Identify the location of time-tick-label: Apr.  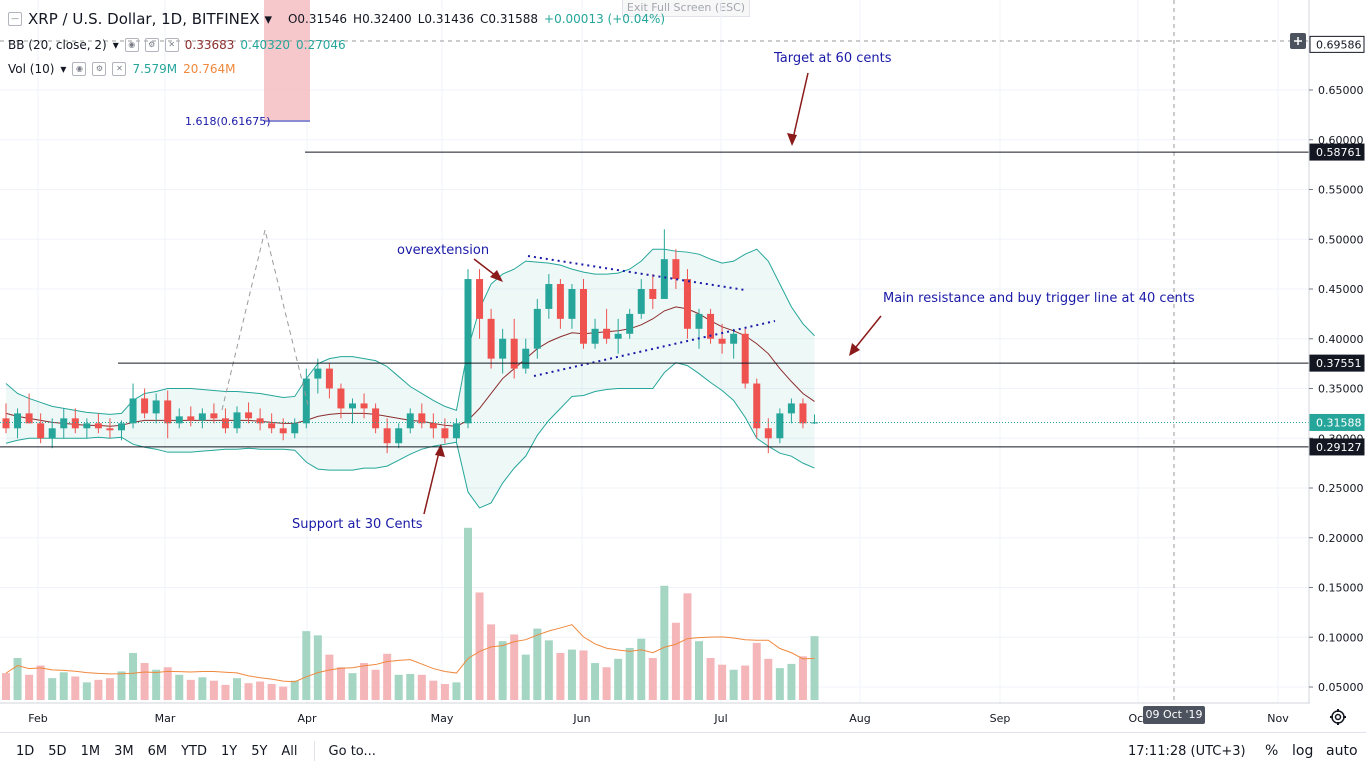
(307, 718).